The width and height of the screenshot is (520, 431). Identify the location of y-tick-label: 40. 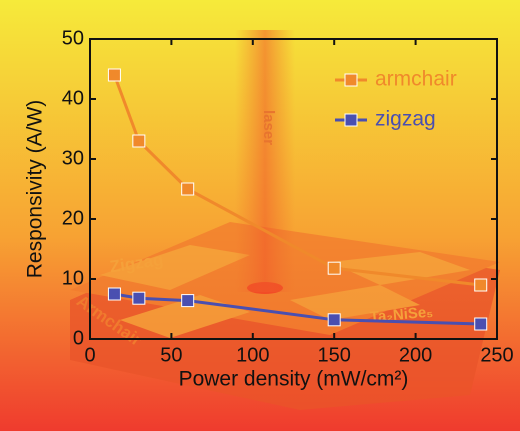
(73, 98).